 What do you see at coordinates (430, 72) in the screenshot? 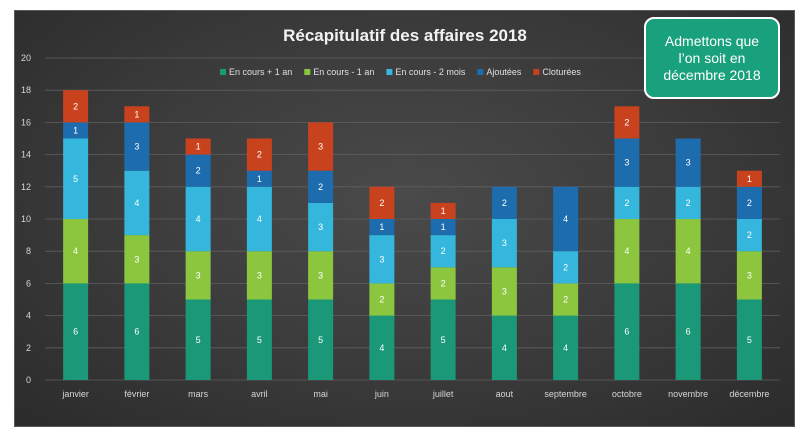
I see `legend-label: En cours - 2 mois` at bounding box center [430, 72].